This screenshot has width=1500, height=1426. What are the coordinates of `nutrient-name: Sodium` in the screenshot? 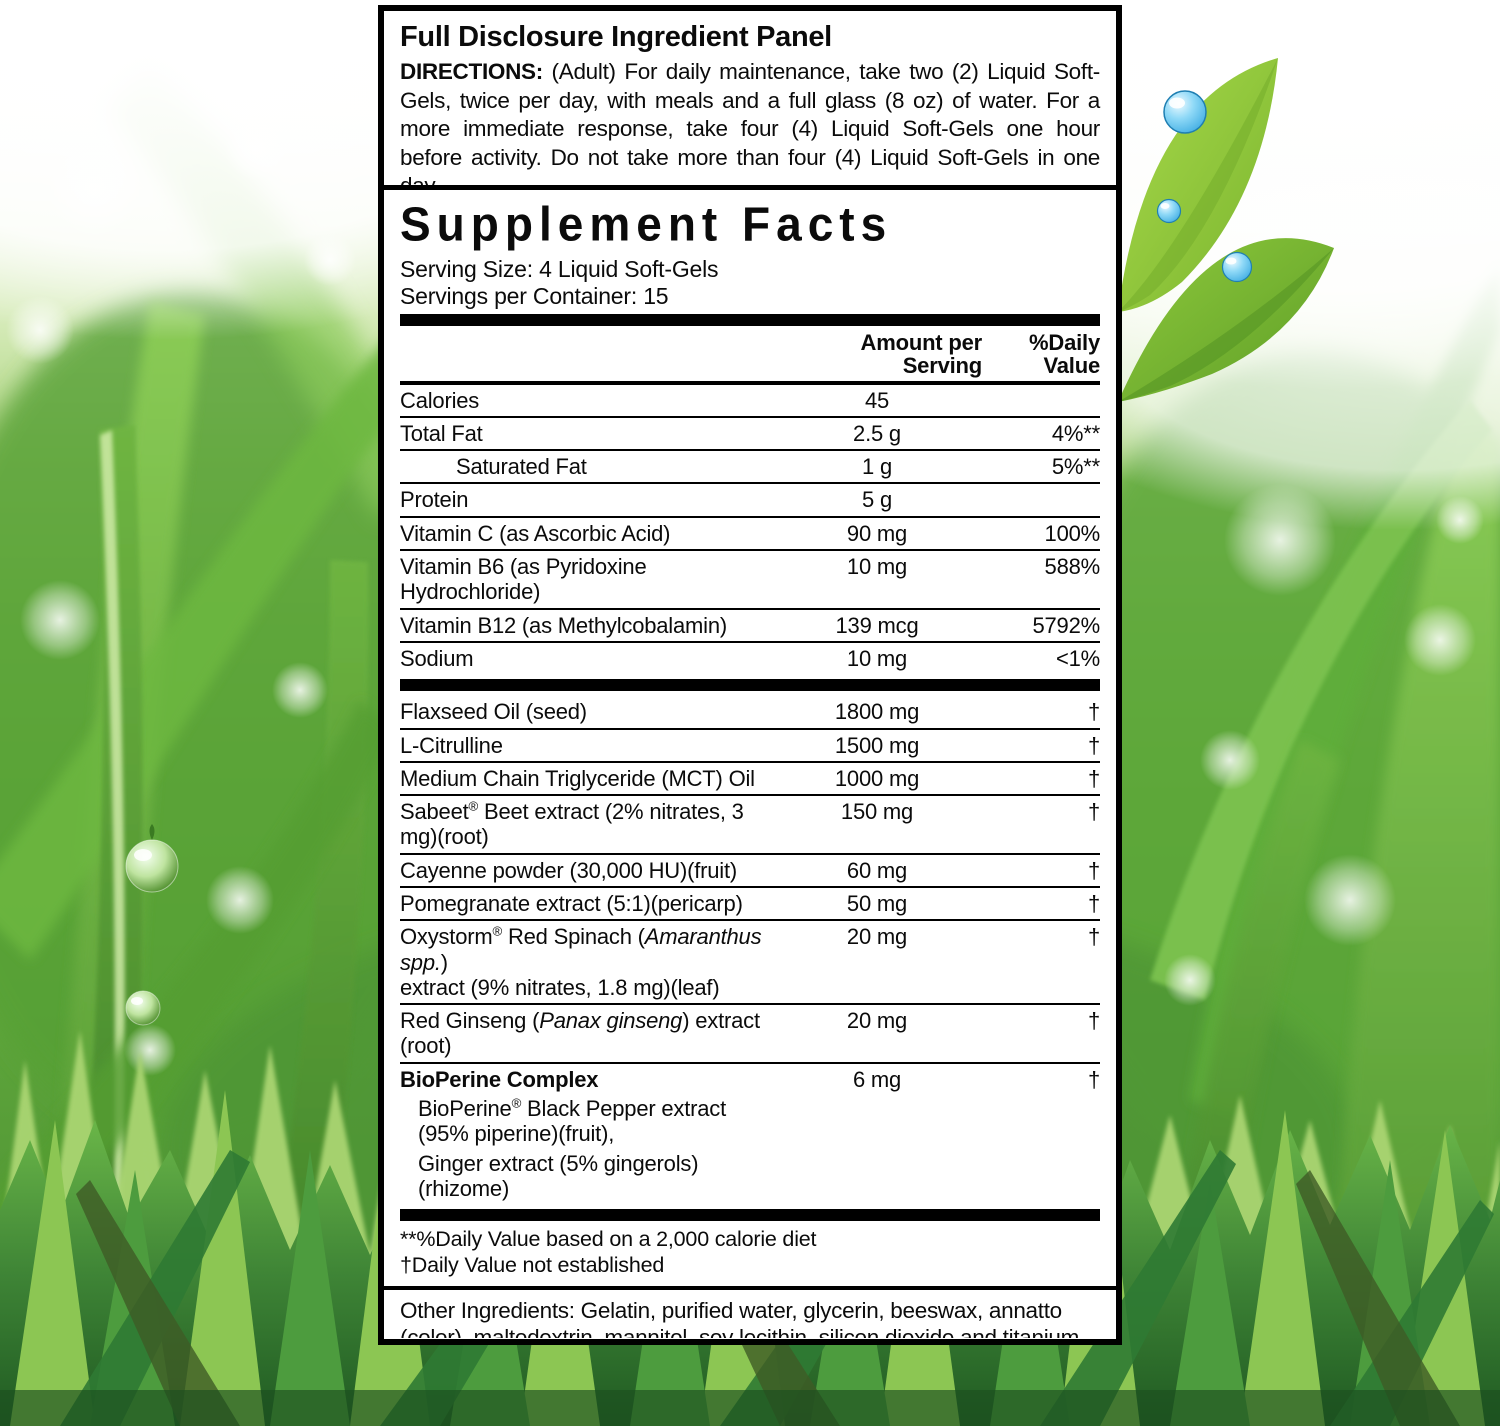 It's located at (437, 658).